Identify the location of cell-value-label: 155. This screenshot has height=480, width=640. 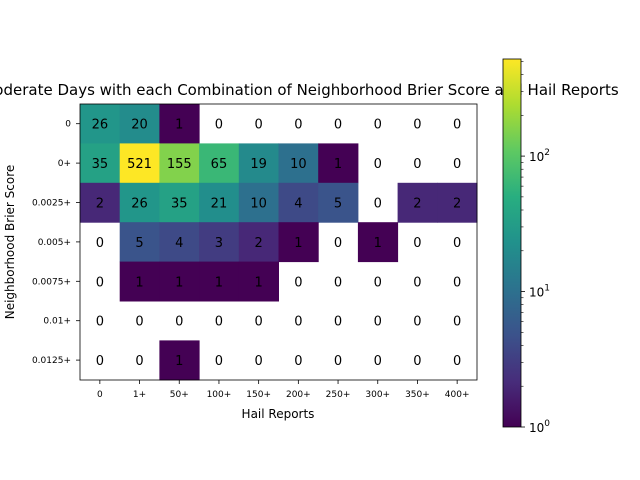
(179, 164).